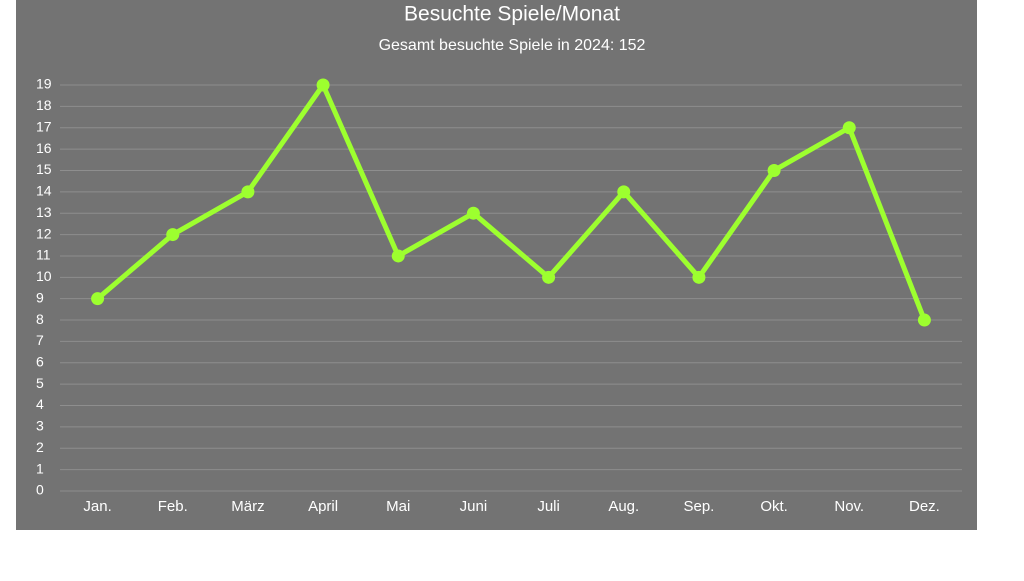  I want to click on y-tick-label: 1, so click(40, 468).